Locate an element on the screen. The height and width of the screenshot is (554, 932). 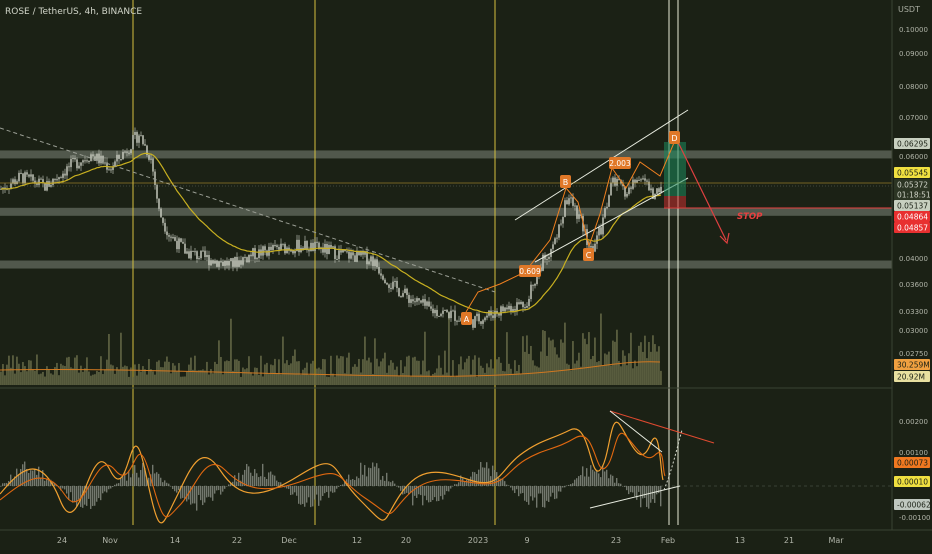
osc-label-box is located at coordinates (912, 462).